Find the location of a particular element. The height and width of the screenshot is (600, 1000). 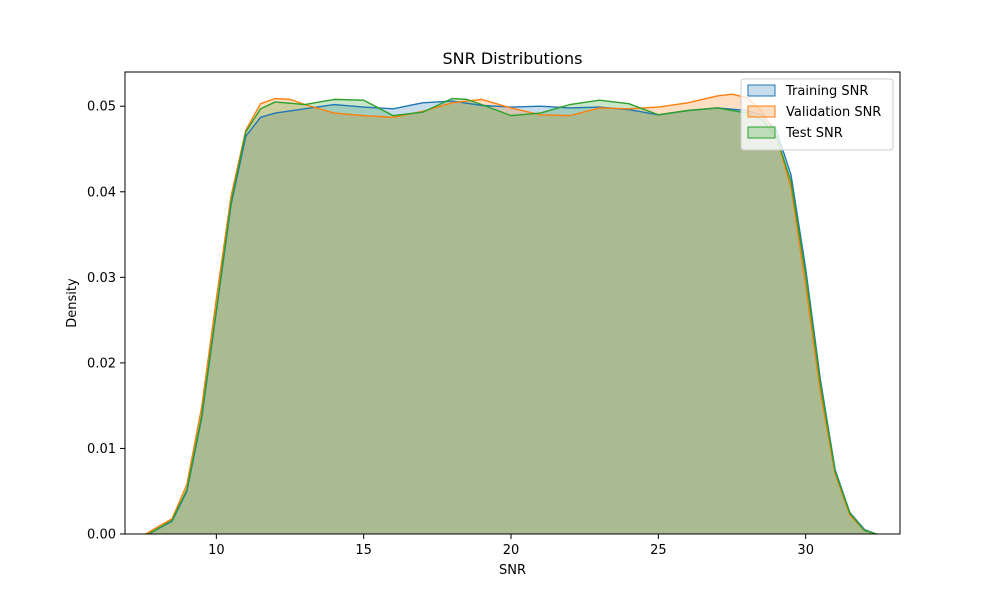

y-tick-label: 0.04 is located at coordinates (101, 192).